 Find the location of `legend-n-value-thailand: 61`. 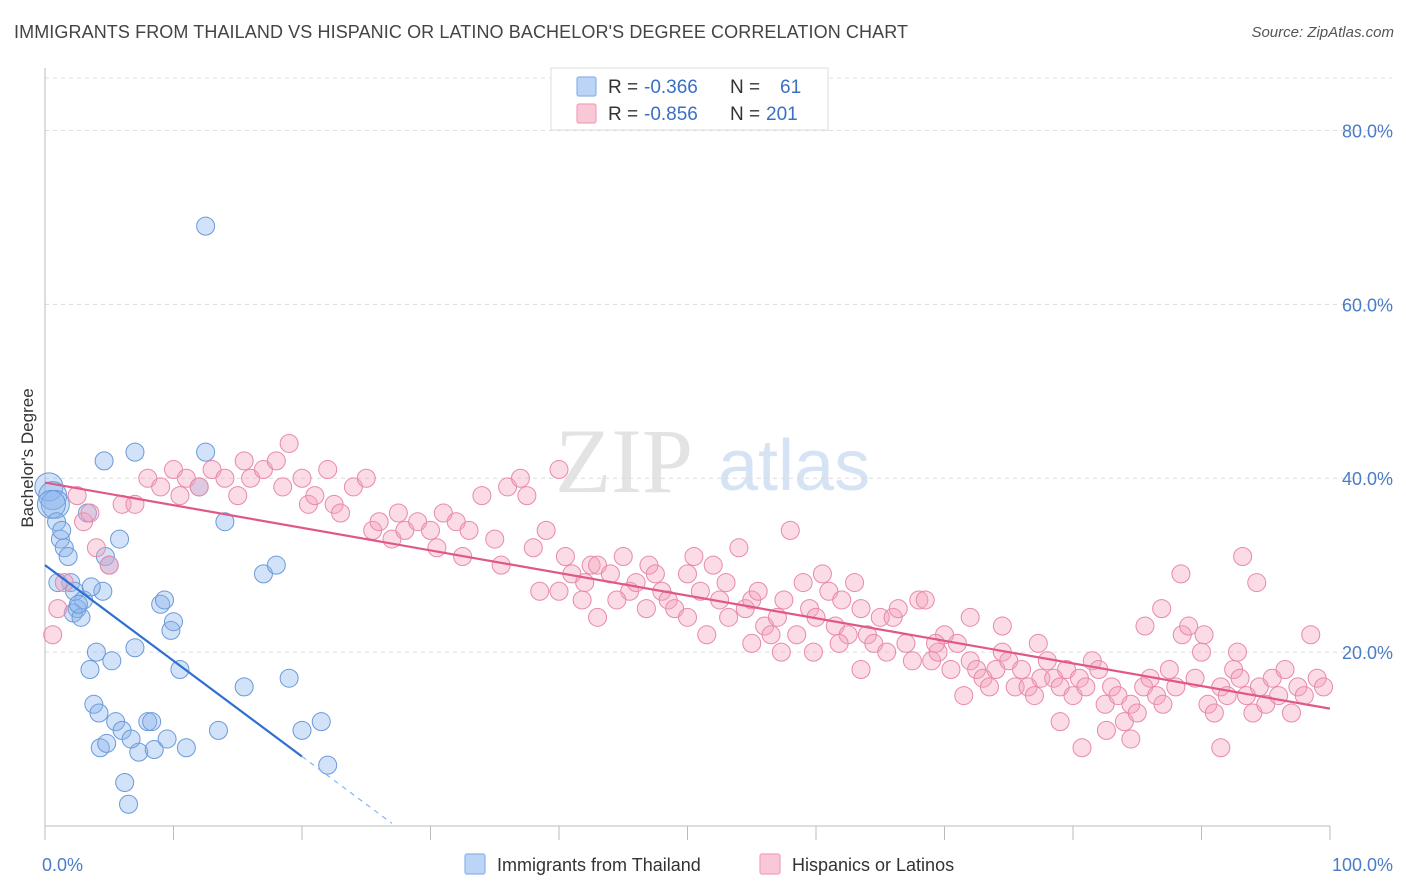

legend-n-value-thailand: 61 is located at coordinates (790, 87).